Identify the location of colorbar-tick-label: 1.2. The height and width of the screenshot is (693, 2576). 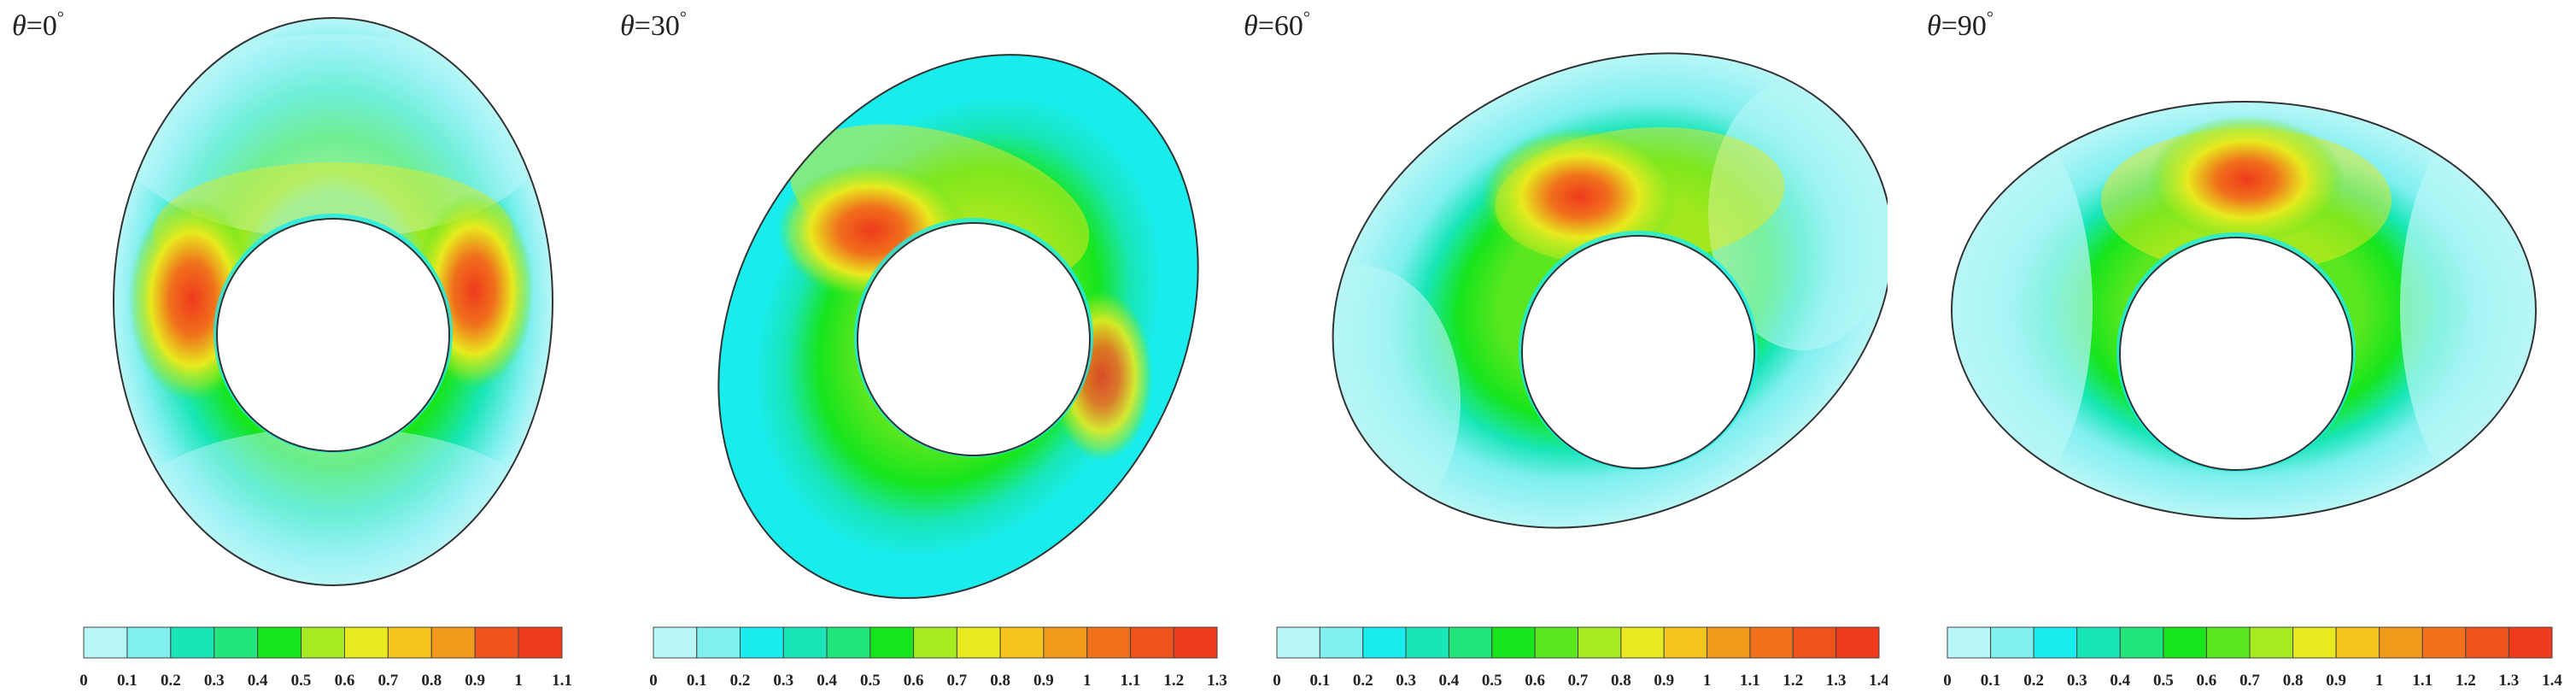
(2466, 681).